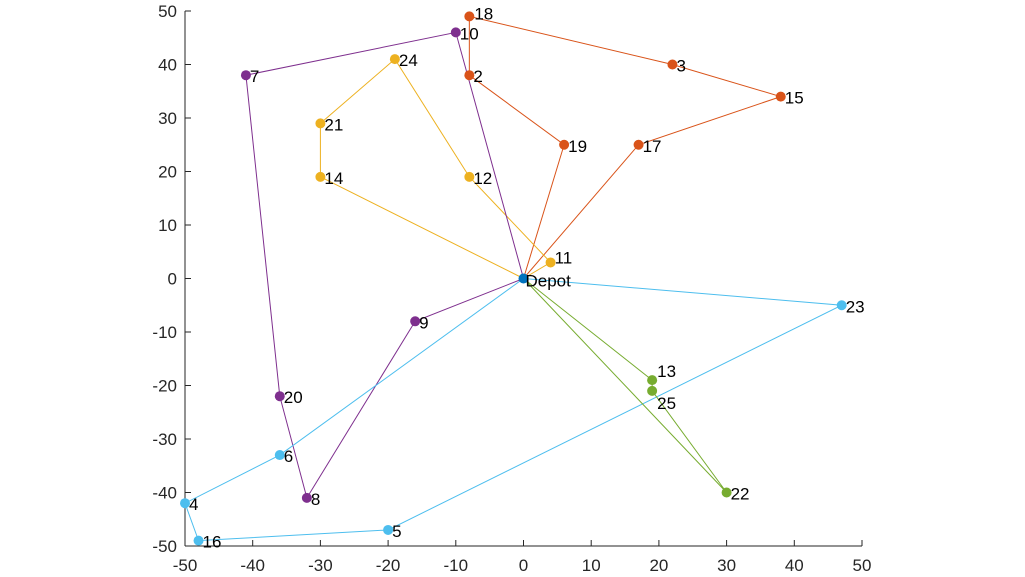 This screenshot has width=1025, height=577. I want to click on customer-label: 5, so click(396, 531).